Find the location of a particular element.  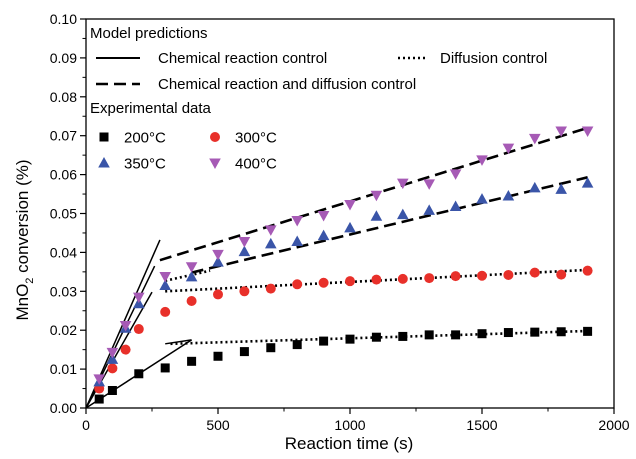

y-tick-label: 0.09 is located at coordinates (63, 58).